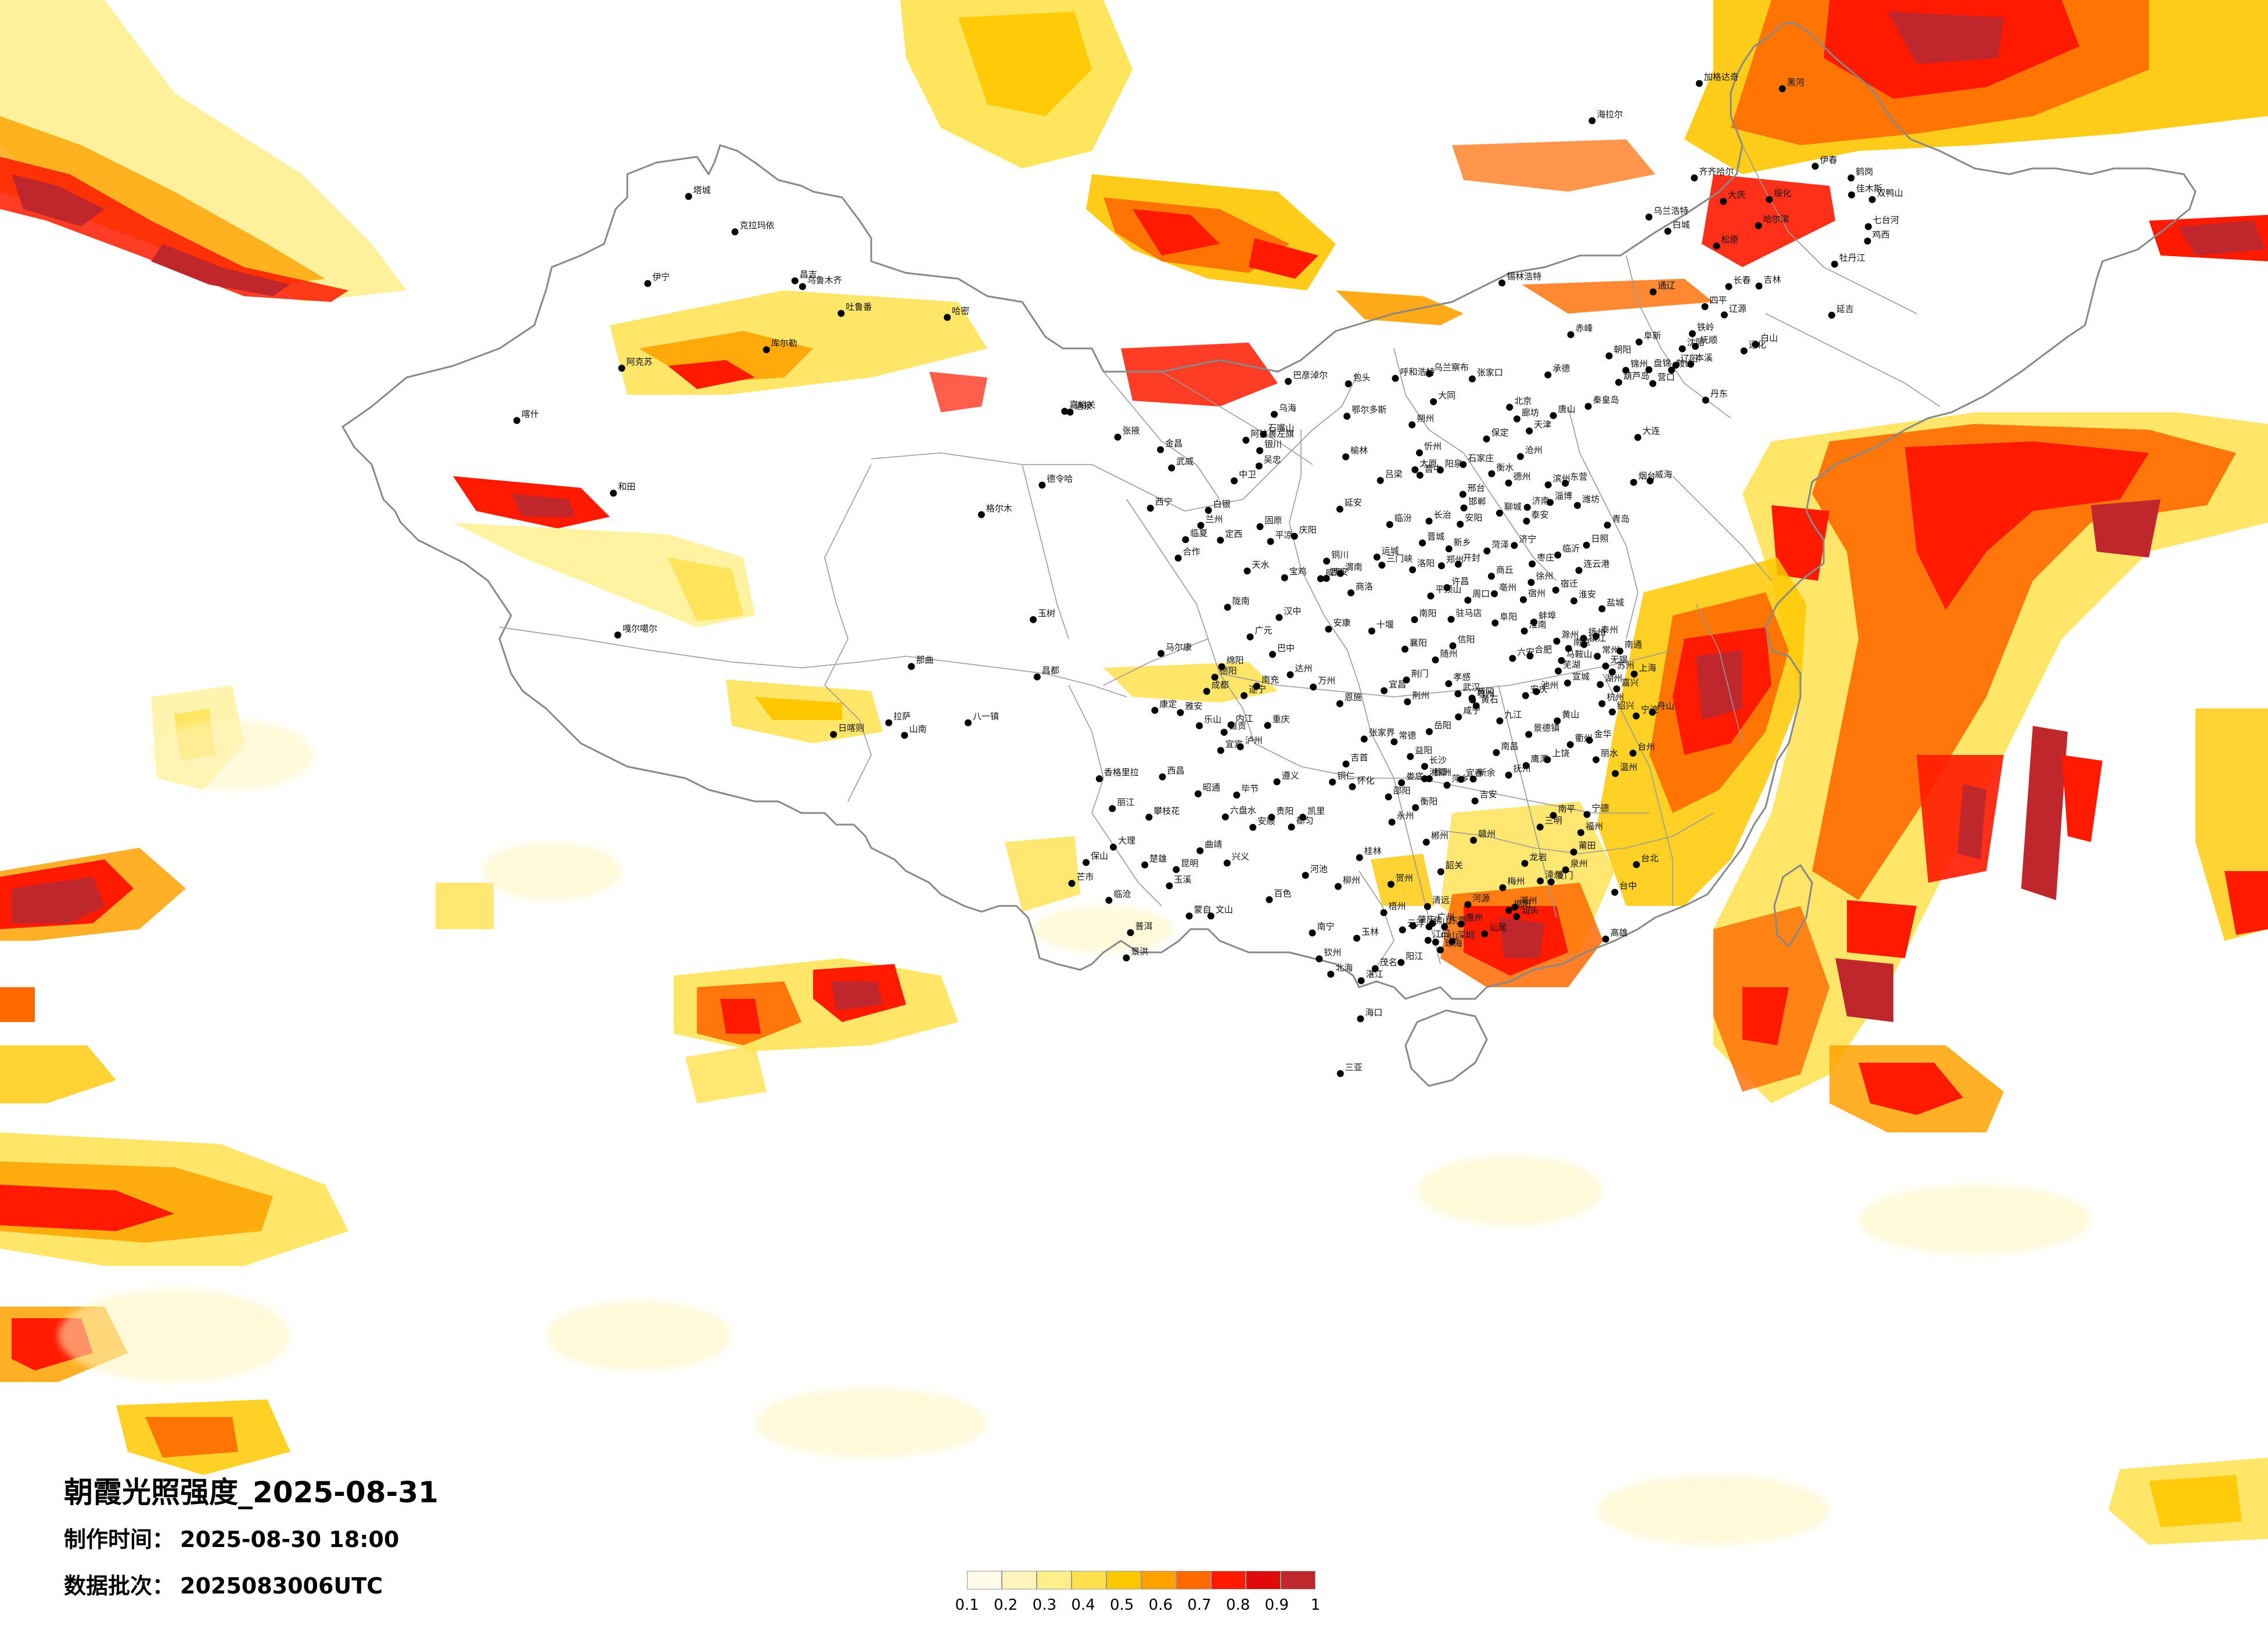 Image resolution: width=2268 pixels, height=1626 pixels. Describe the element at coordinates (1474, 773) in the screenshot. I see `city-label: 宜春` at that location.